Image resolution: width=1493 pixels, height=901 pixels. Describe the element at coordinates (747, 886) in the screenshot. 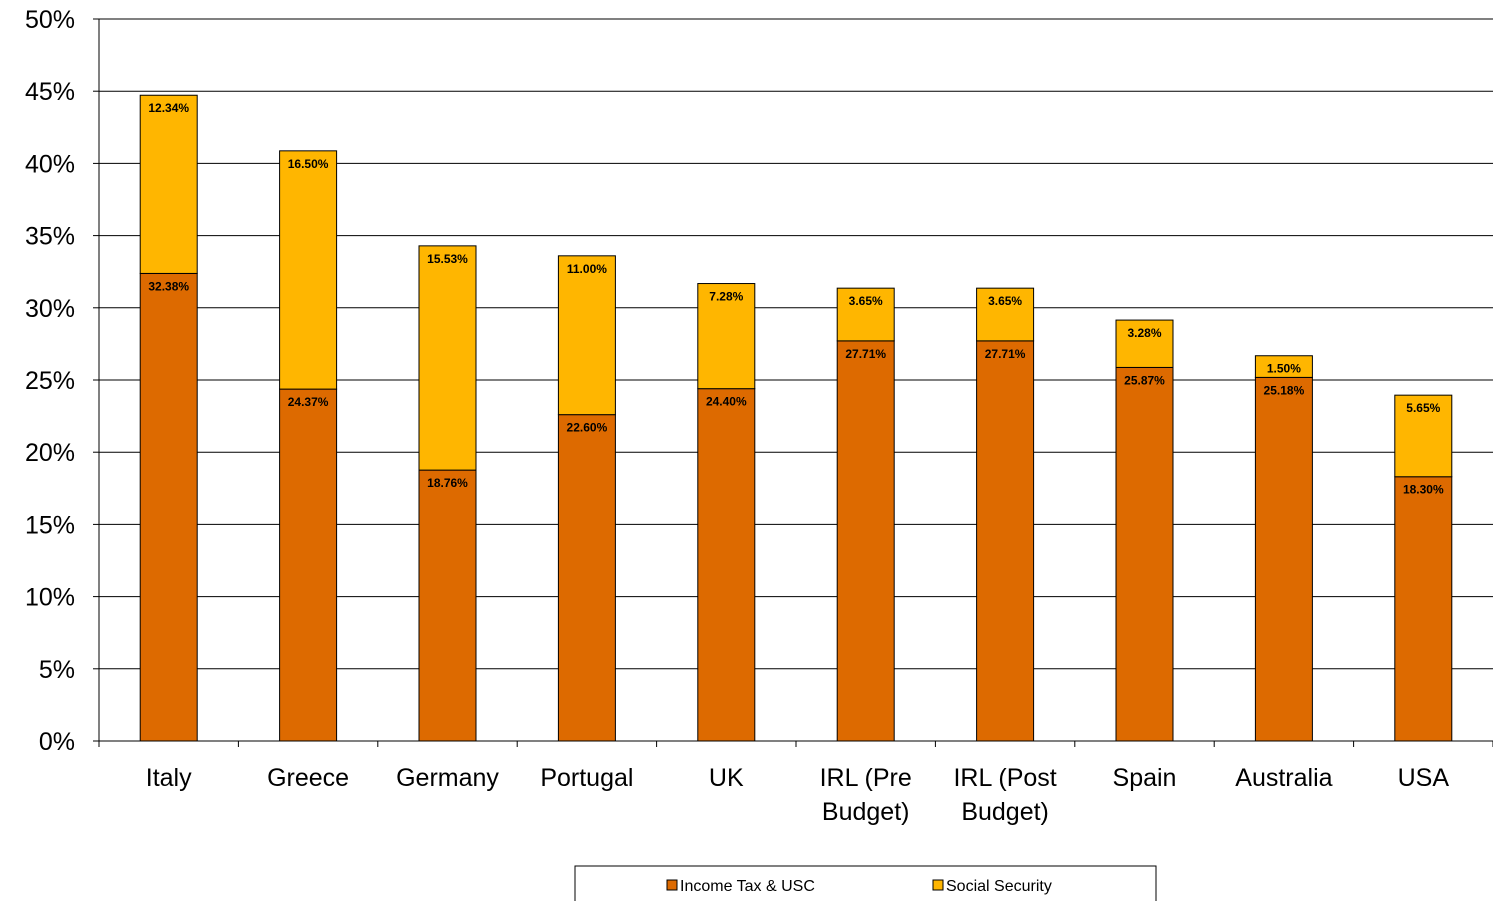

I see `legend-label-income-tax: Income Tax & USC` at that location.